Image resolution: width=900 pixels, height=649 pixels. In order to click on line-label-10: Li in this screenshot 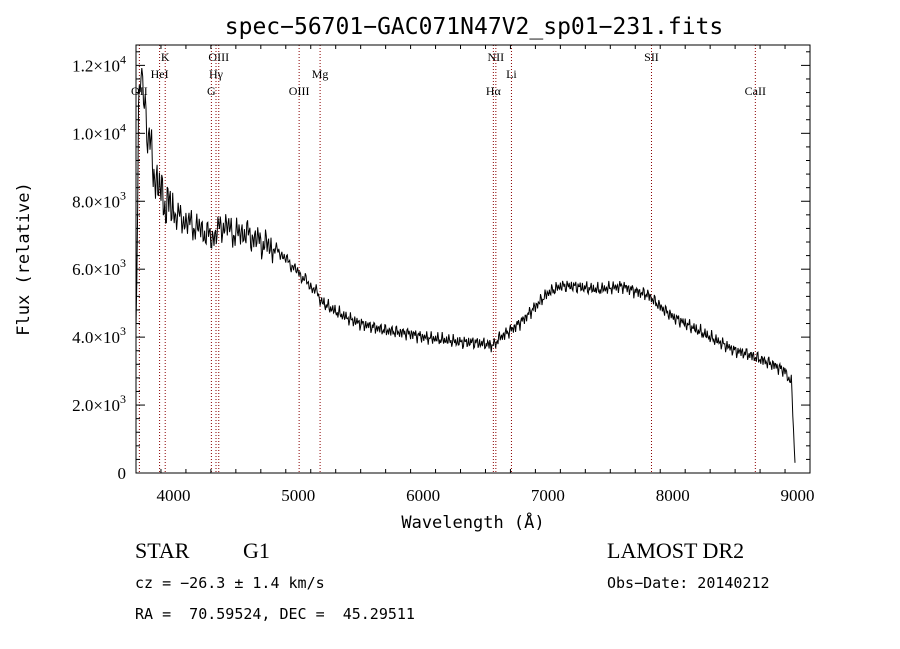, I will do `click(511, 74)`.